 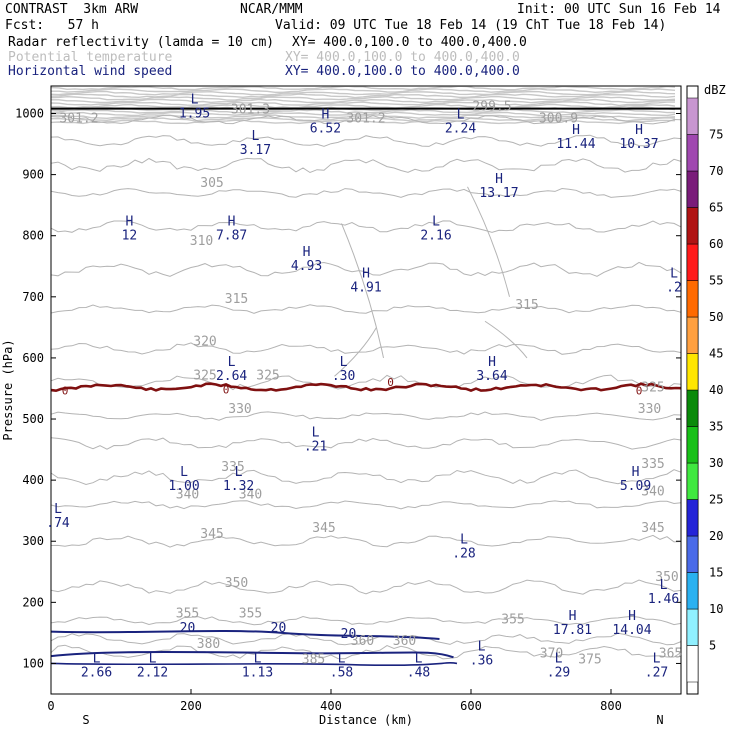 I want to click on colorbar-level-label: 50, so click(x=716, y=317).